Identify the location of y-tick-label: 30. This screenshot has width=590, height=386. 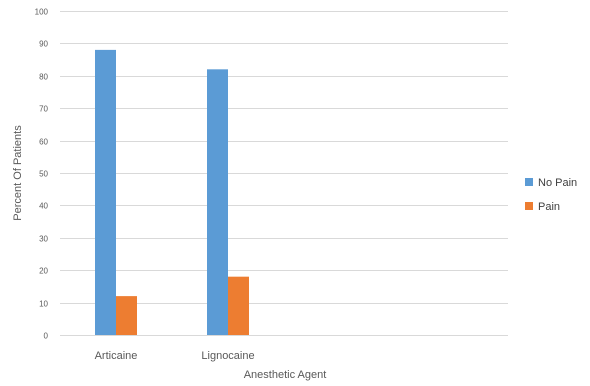
(43, 239).